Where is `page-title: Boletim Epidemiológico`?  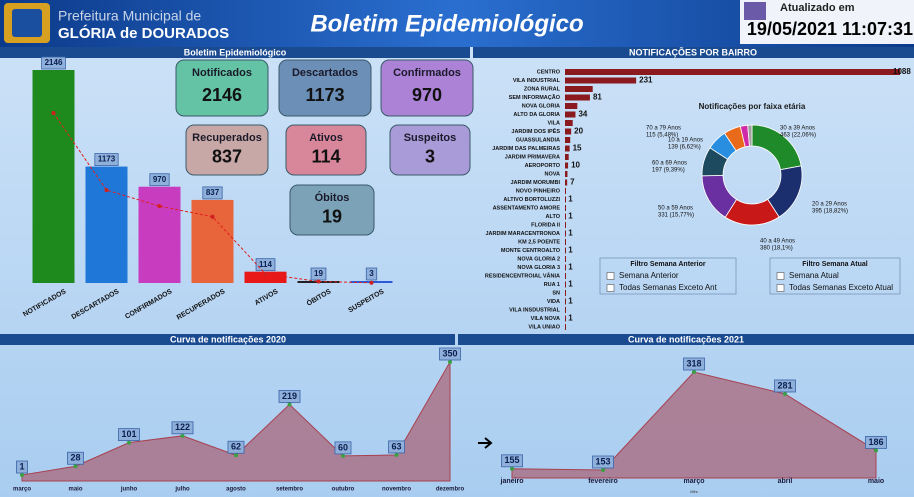
page-title: Boletim Epidemiológico is located at coordinates (446, 23).